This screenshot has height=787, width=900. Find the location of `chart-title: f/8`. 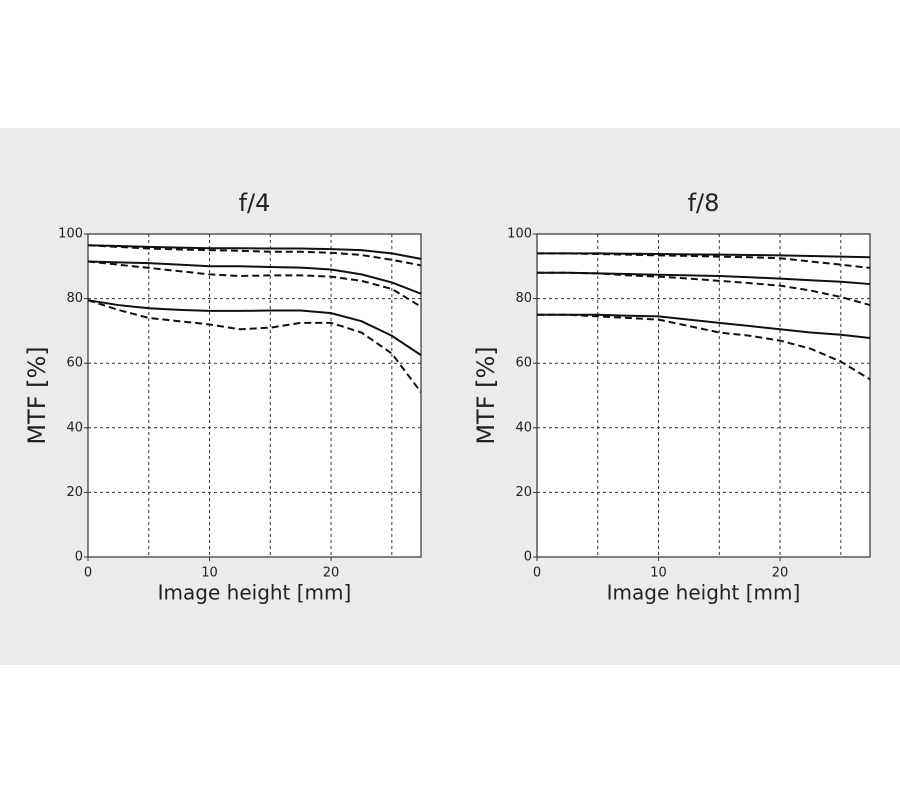

chart-title: f/8 is located at coordinates (704, 203).